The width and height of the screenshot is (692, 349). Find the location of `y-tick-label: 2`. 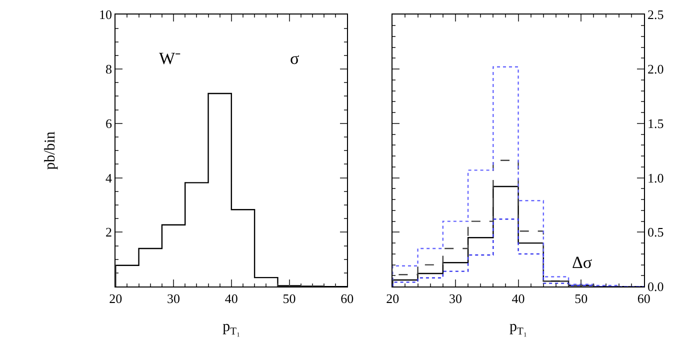

y-tick-label: 2 is located at coordinates (109, 232).